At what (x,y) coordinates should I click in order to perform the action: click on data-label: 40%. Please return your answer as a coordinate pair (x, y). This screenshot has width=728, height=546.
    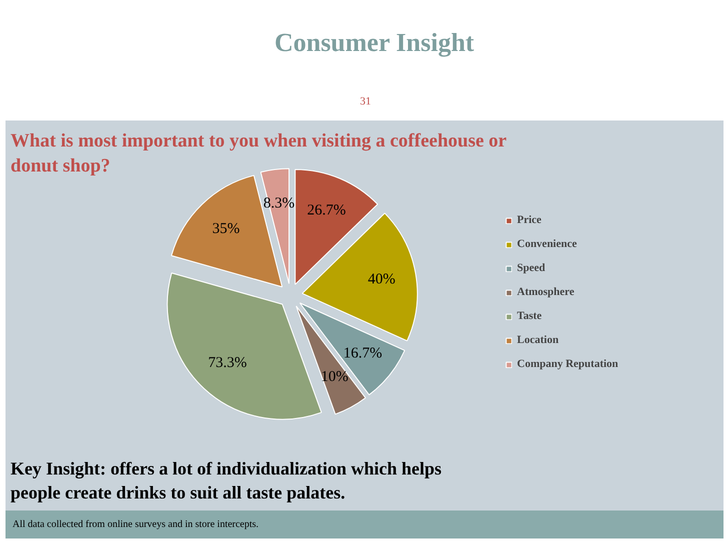
    Looking at the image, I should click on (382, 280).